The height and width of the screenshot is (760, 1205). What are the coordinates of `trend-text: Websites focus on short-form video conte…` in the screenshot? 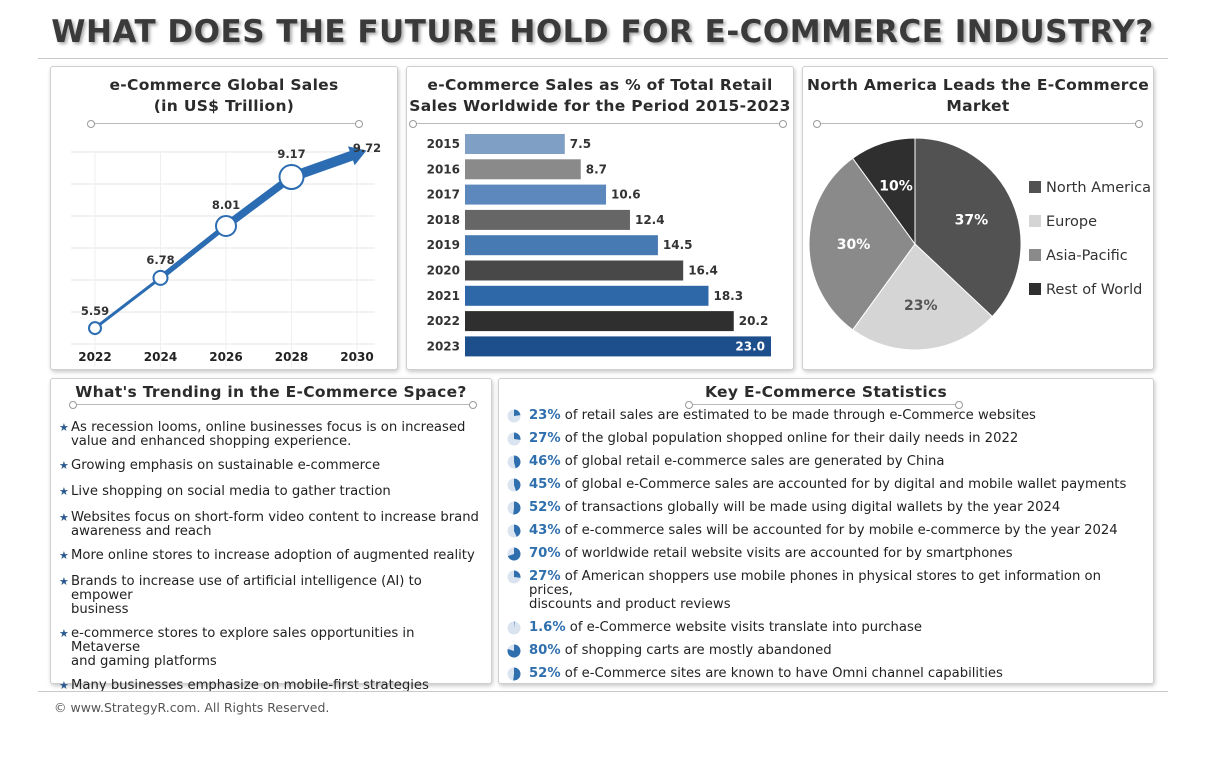 It's located at (275, 517).